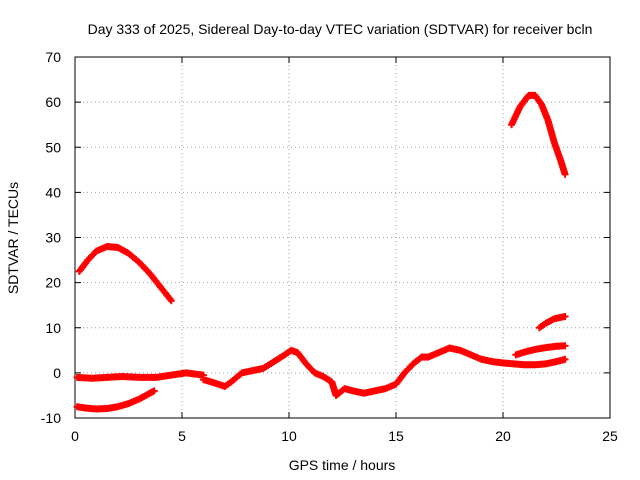  What do you see at coordinates (53, 147) in the screenshot?
I see `y-tick-label: 50` at bounding box center [53, 147].